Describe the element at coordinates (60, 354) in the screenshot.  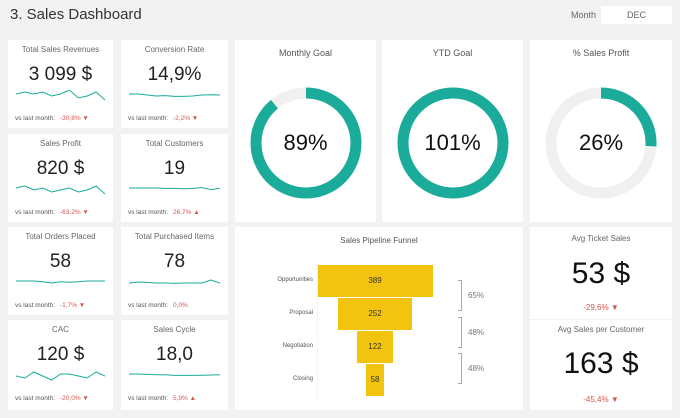
I see `kpi-value: 120 $` at that location.